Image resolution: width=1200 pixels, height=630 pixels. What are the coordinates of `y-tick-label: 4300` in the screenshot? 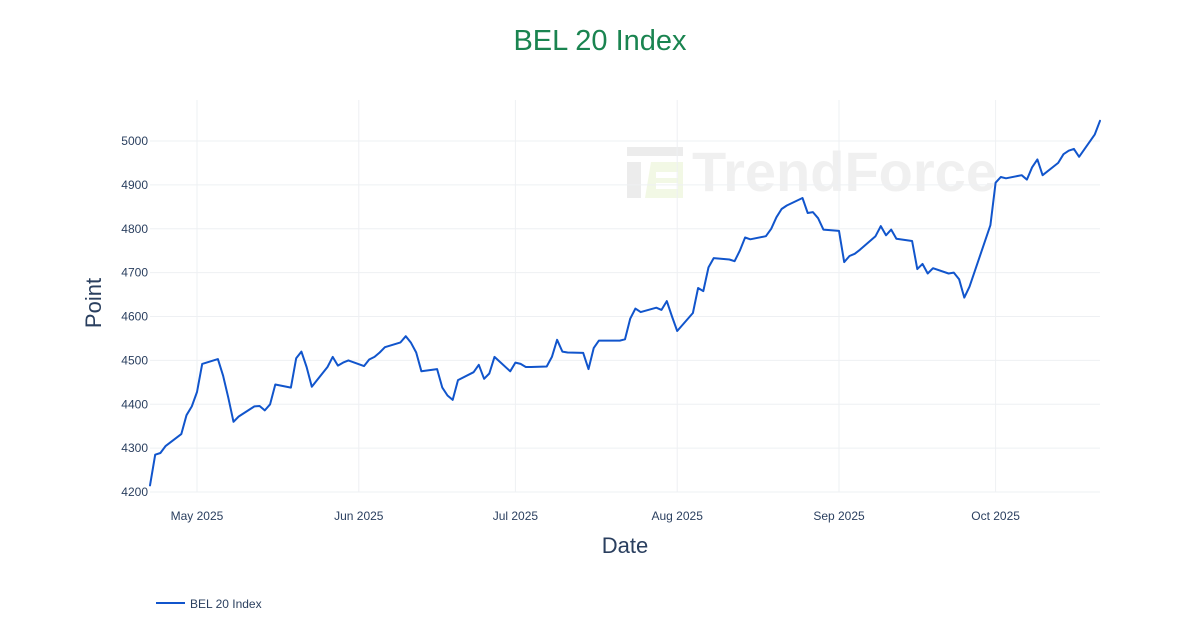 It's located at (134, 448).